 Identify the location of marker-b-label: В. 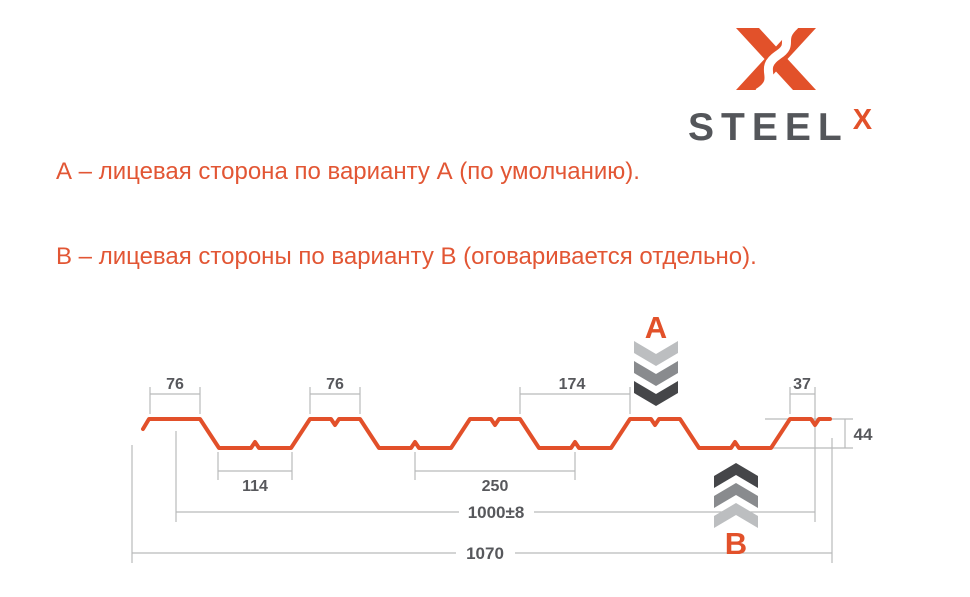
(736, 543).